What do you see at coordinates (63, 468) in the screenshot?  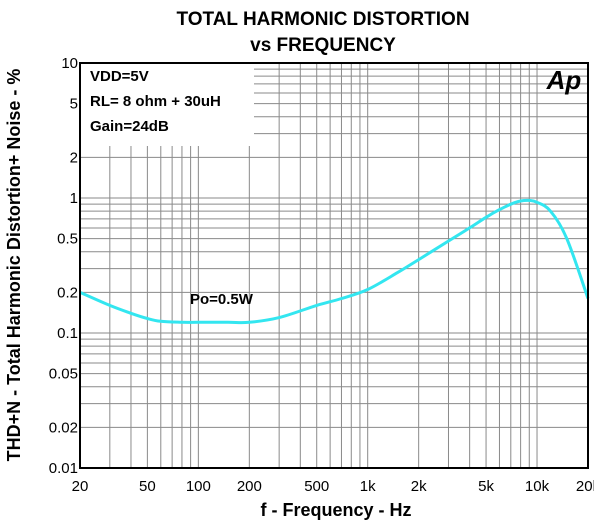 I see `y-tick-label: 0.01` at bounding box center [63, 468].